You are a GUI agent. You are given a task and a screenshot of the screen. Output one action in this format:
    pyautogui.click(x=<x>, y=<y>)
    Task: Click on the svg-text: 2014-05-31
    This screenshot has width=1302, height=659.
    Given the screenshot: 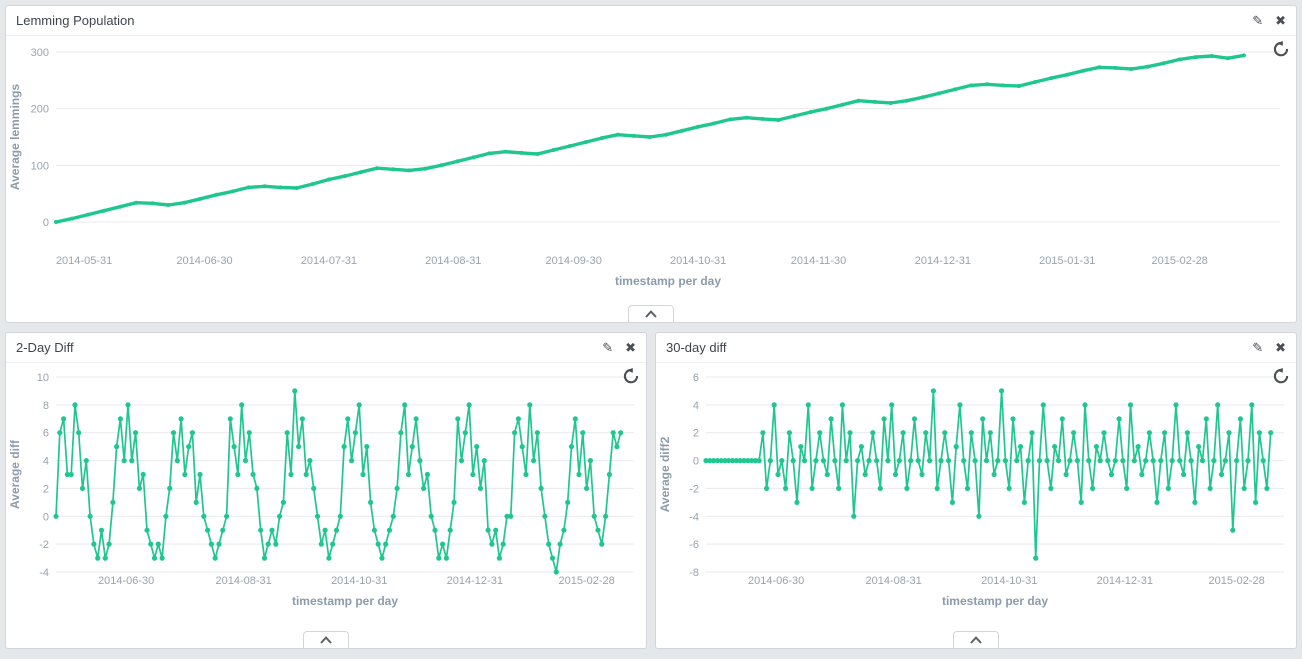 What is the action you would take?
    pyautogui.click(x=84, y=261)
    